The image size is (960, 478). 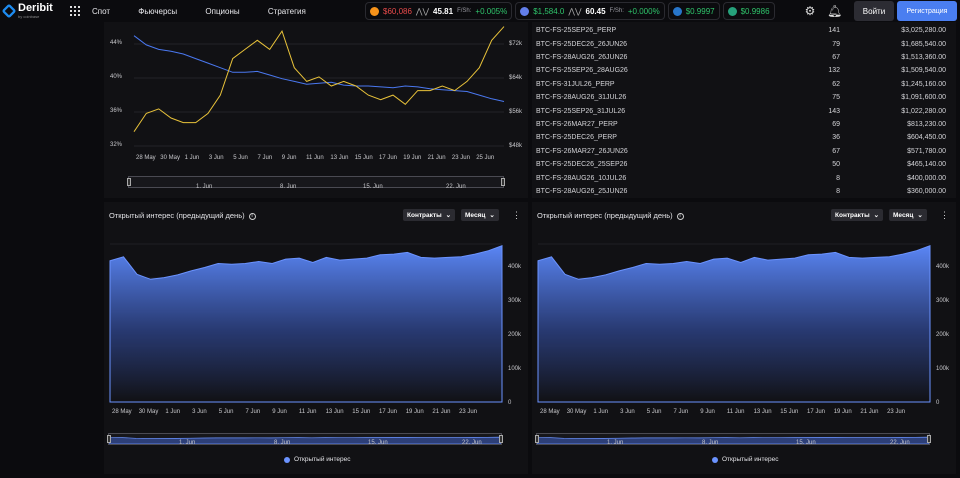 I want to click on notional-value: $465,140.00, so click(x=926, y=165).